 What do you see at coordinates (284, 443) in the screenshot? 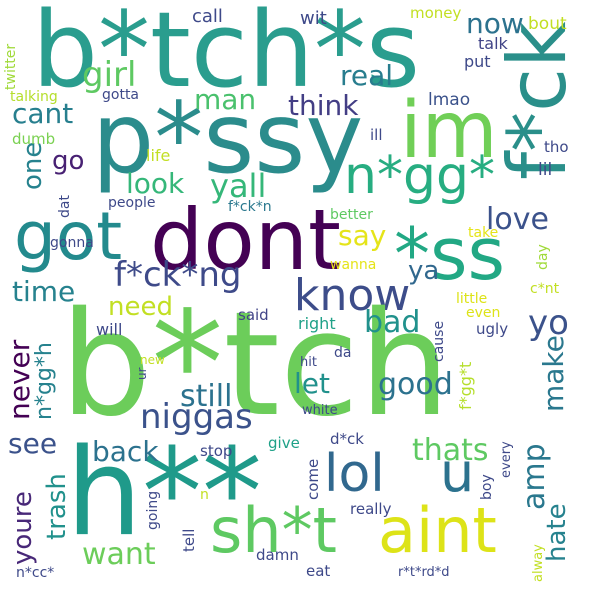
I see `word: give` at bounding box center [284, 443].